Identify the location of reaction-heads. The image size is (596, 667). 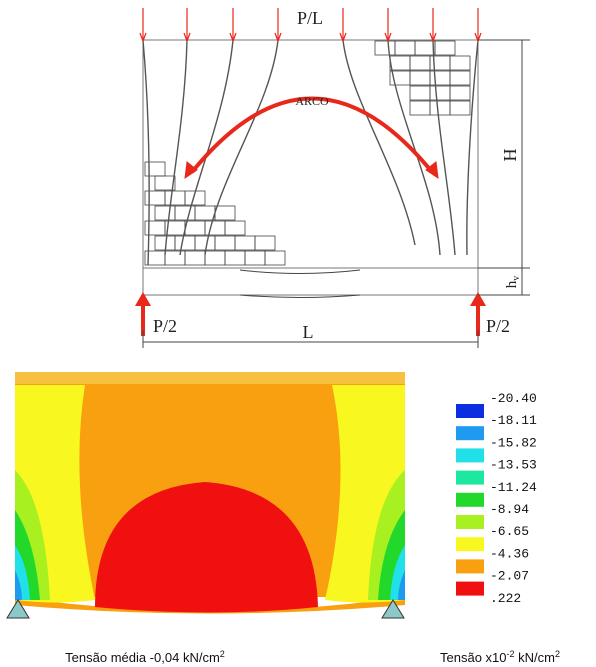
(310, 299).